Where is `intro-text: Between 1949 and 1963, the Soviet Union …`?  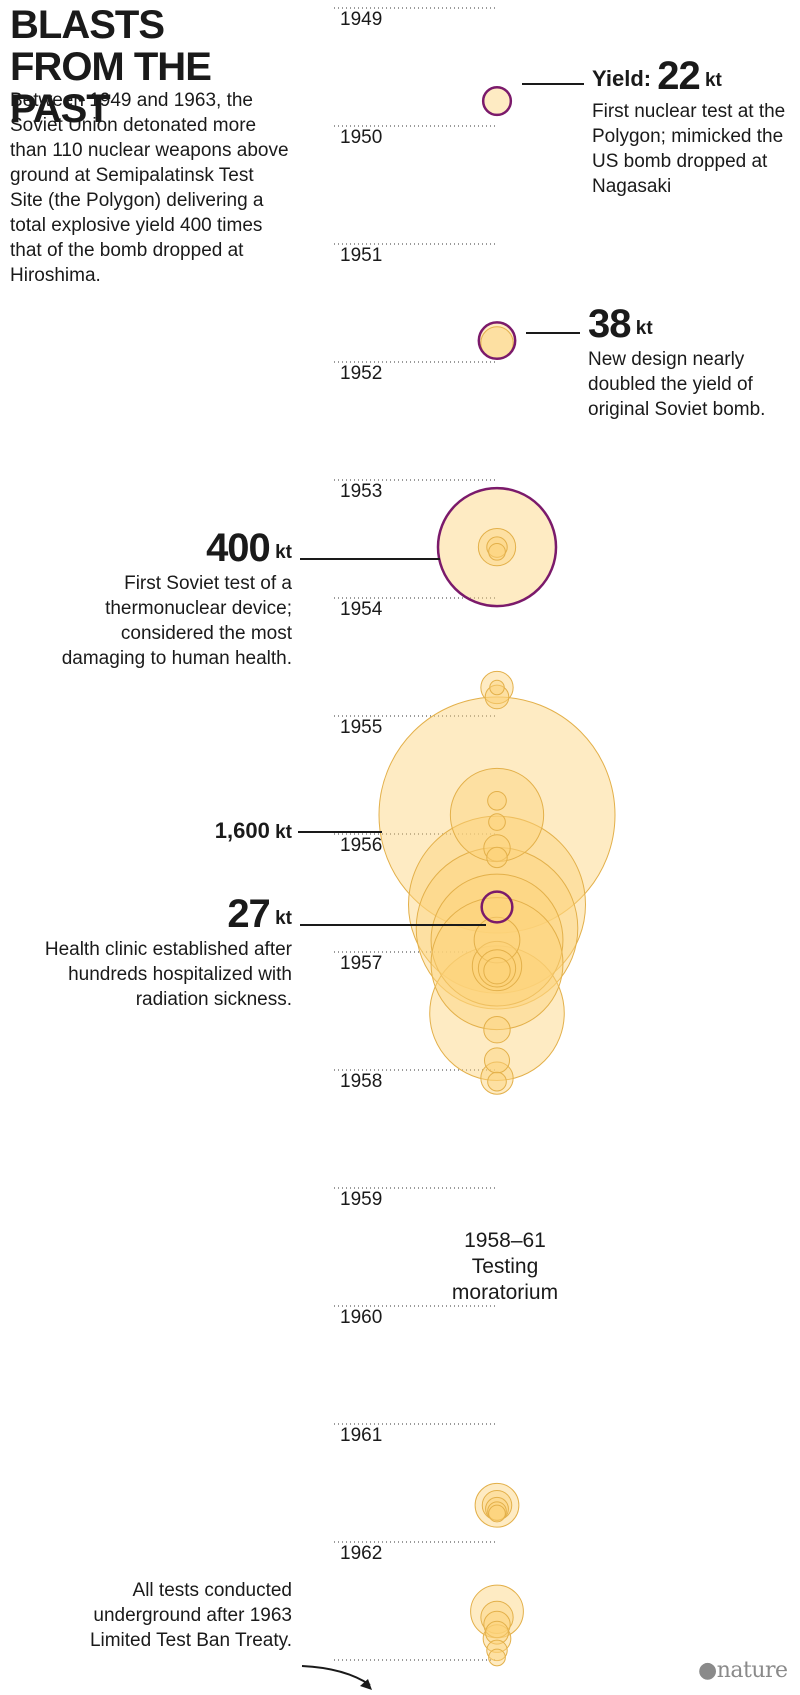 intro-text: Between 1949 and 1963, the Soviet Union … is located at coordinates (149, 188).